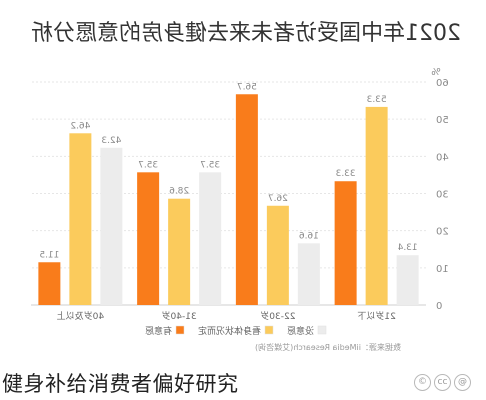 This screenshot has width=486, height=400. Describe the element at coordinates (277, 316) in the screenshot. I see `x-tick-label: 22-30岁` at that location.